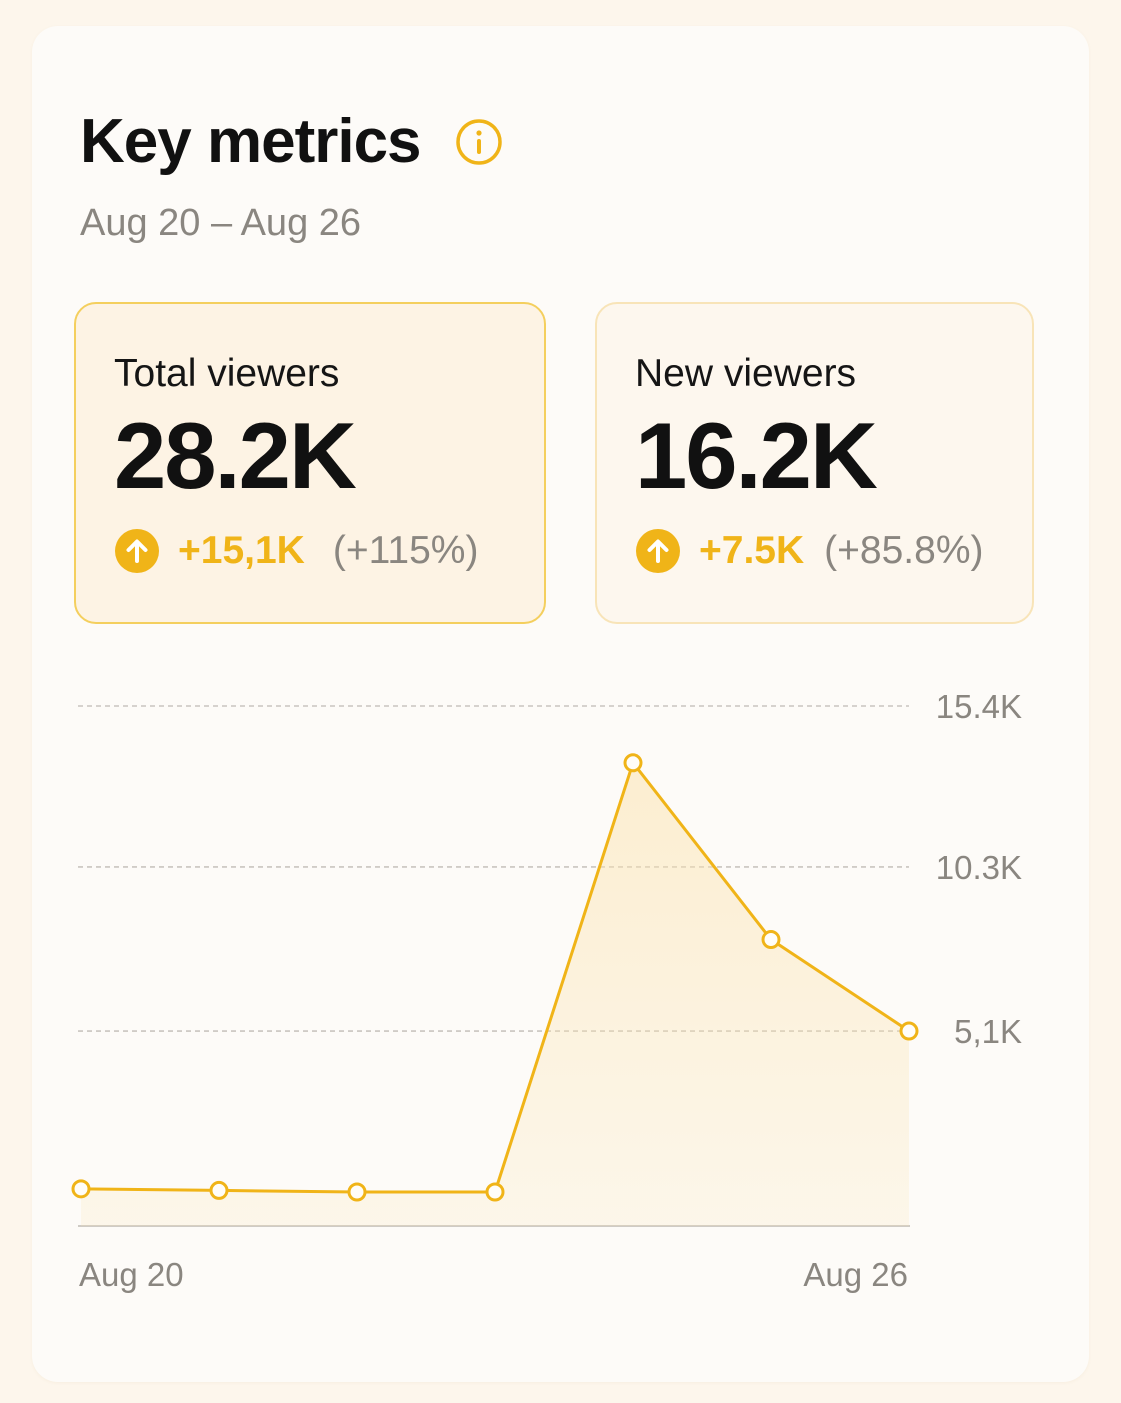  Describe the element at coordinates (904, 550) in the screenshot. I see `delta-percent: (+85.8%)` at that location.